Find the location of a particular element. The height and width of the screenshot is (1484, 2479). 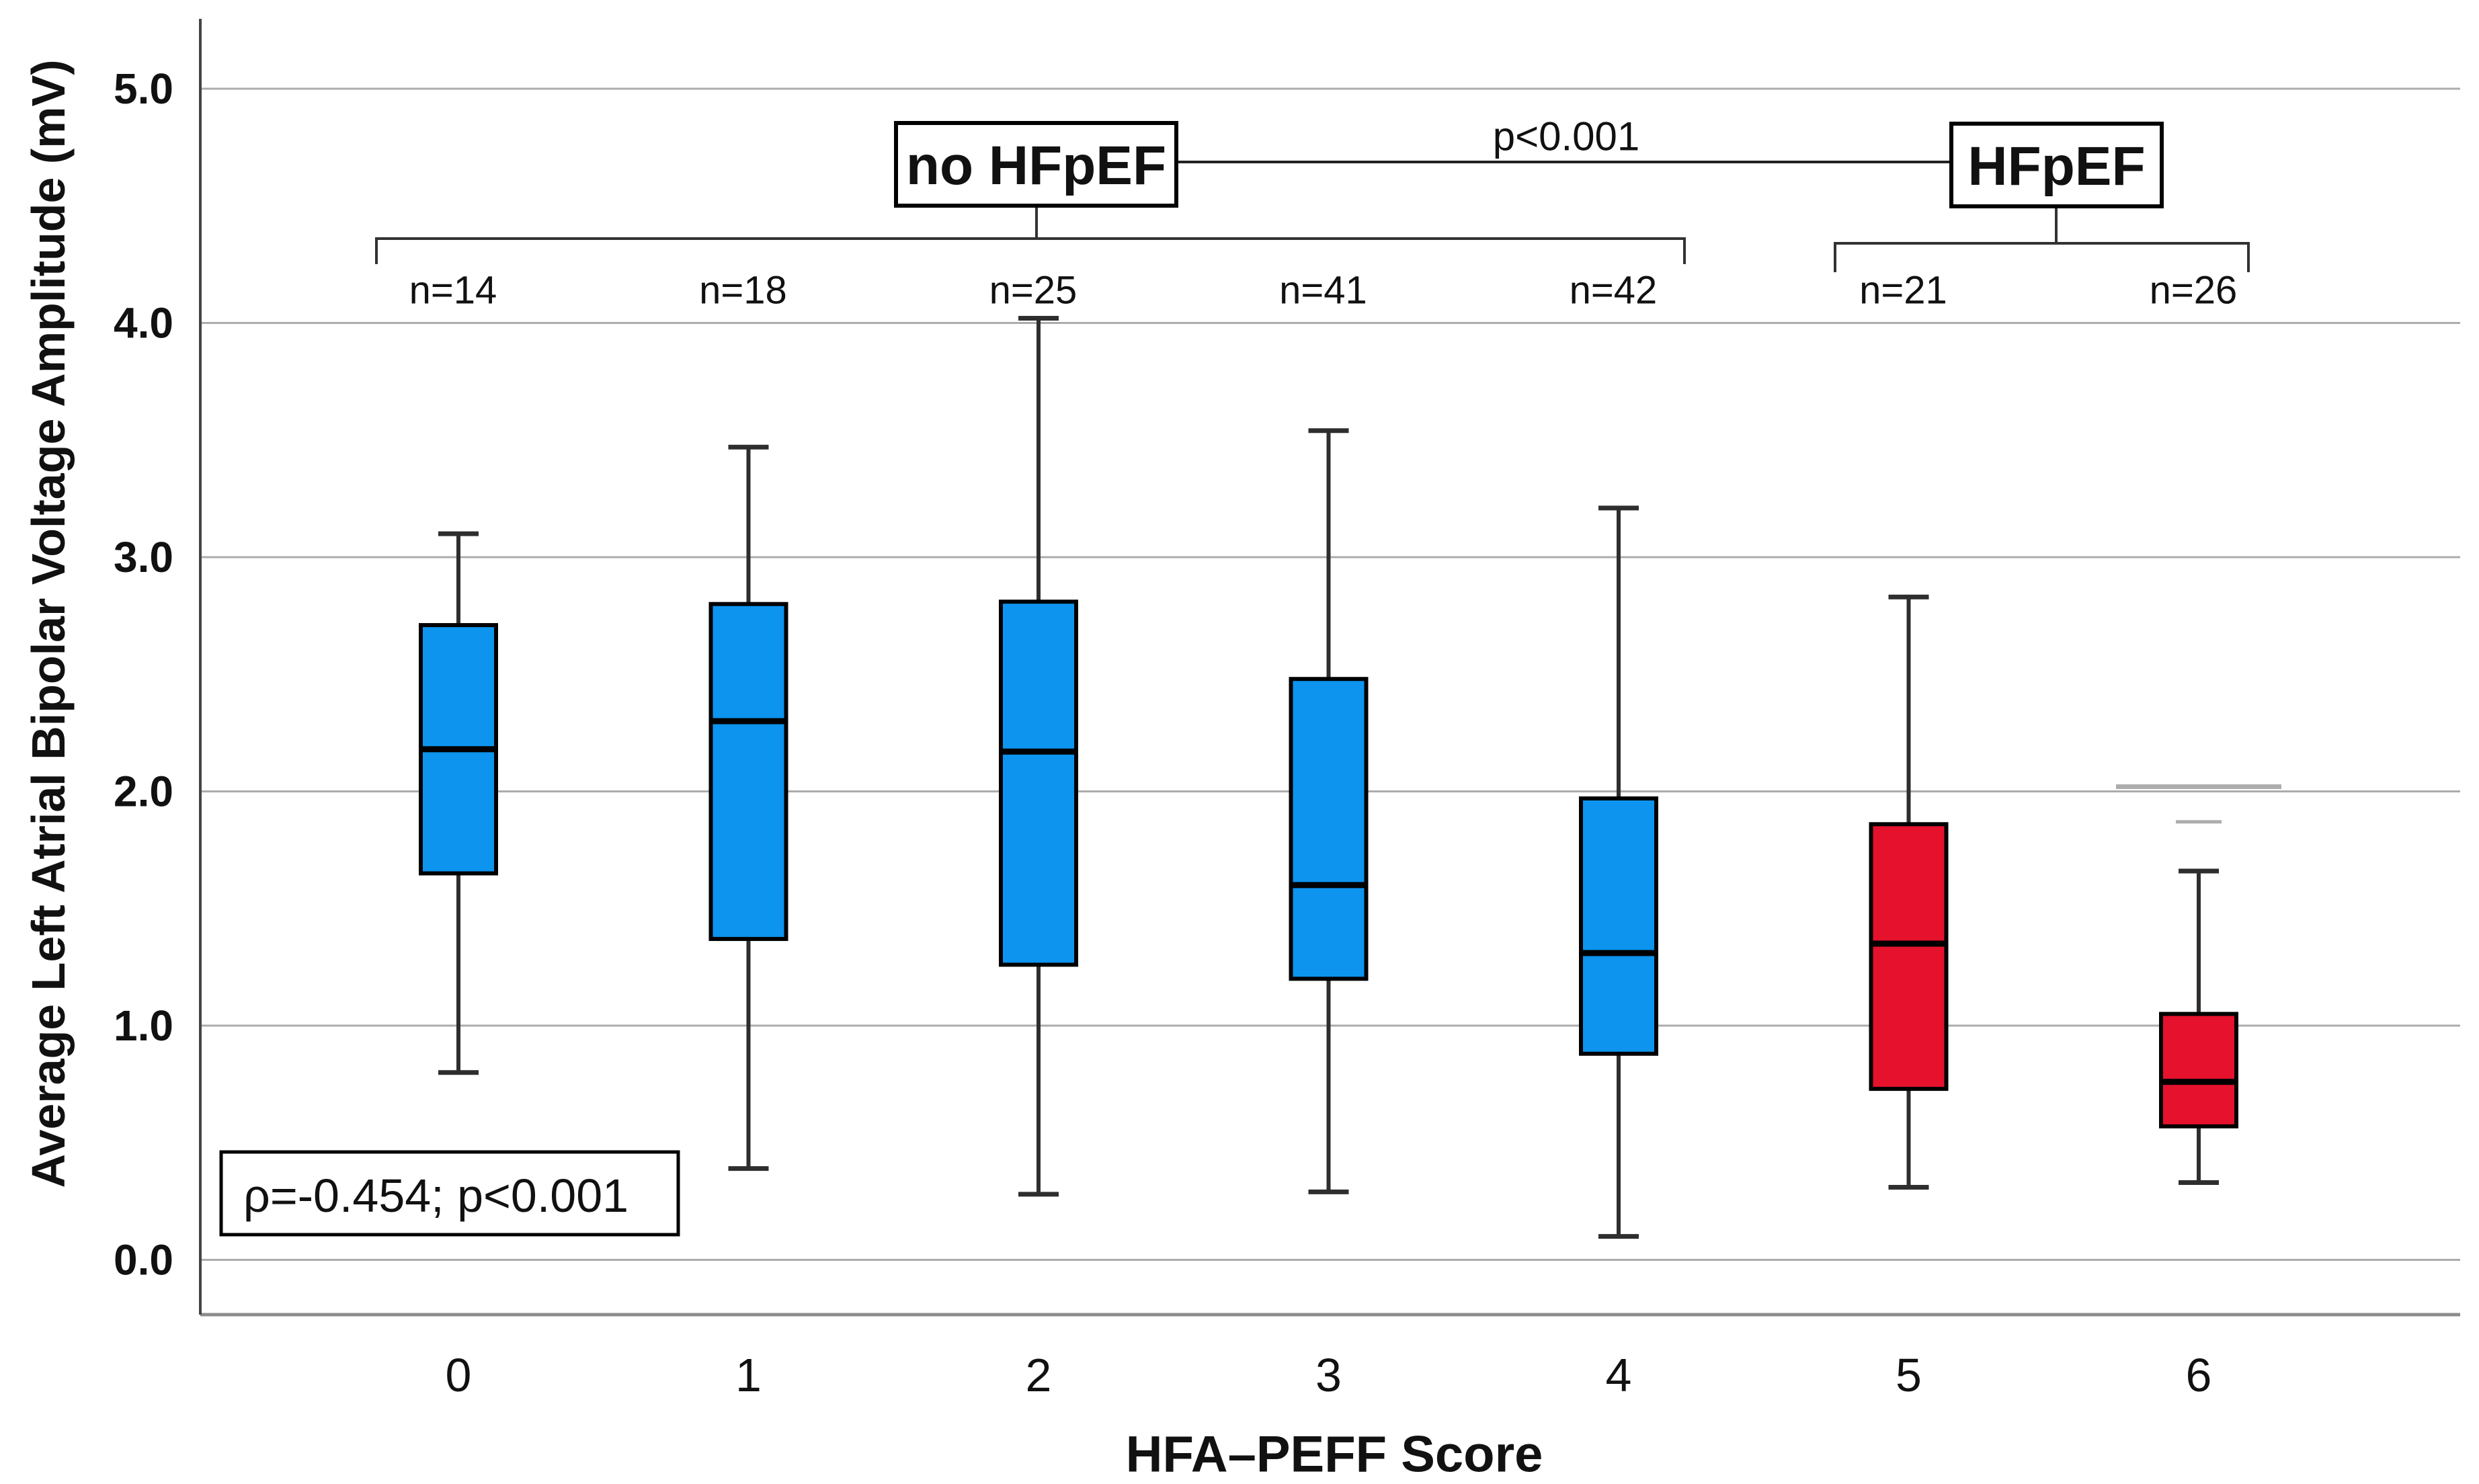

y-tick-label: 0.0 is located at coordinates (144, 1260).